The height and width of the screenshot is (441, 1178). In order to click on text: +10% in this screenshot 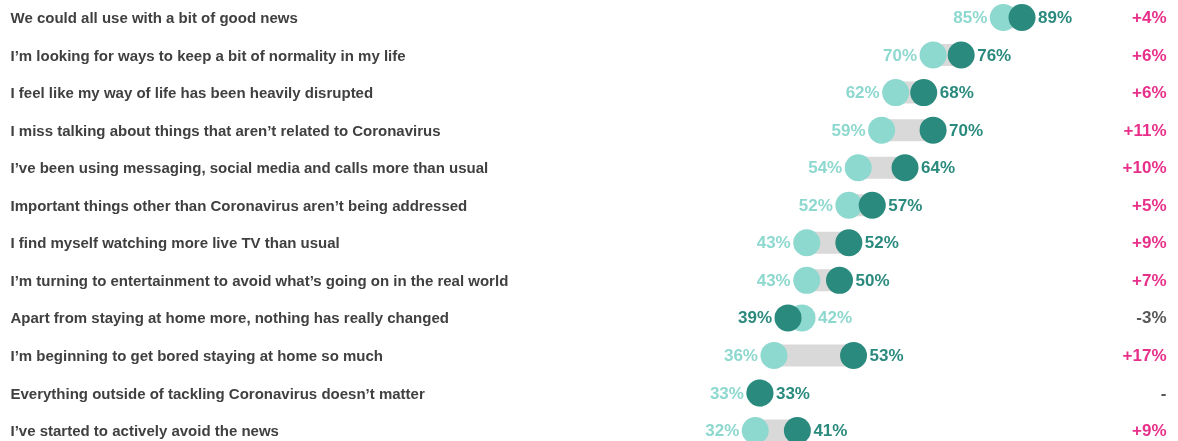, I will do `click(1144, 168)`.